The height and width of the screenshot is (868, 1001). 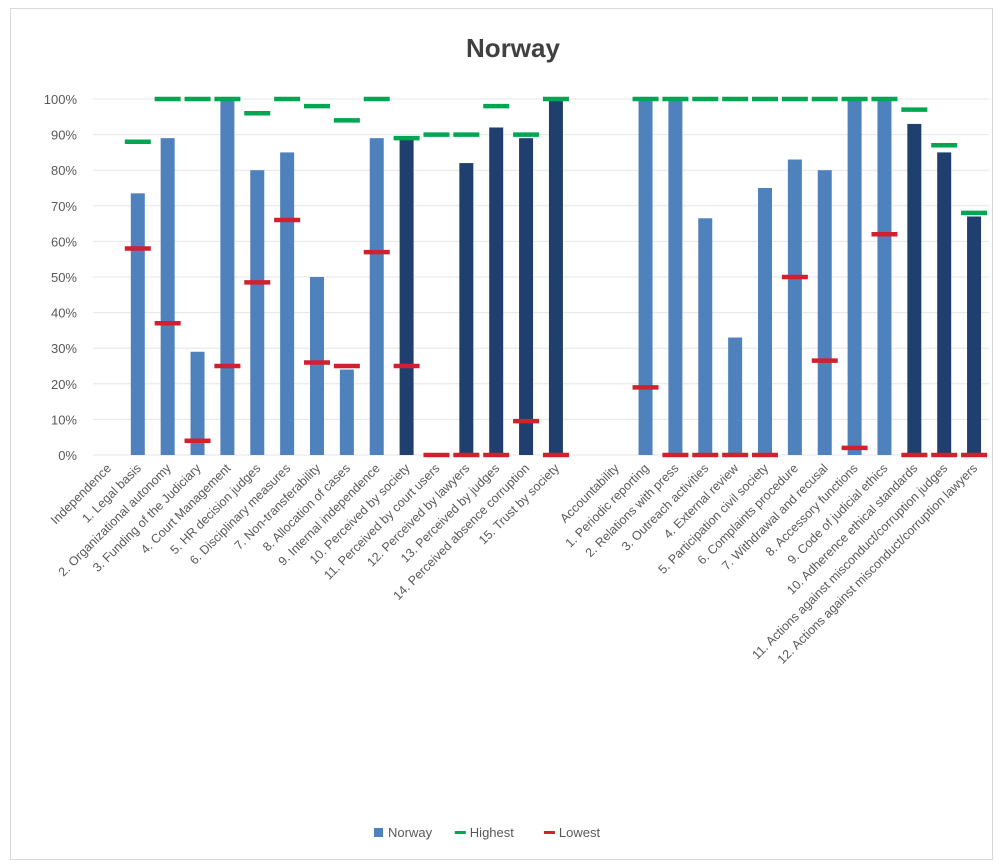 What do you see at coordinates (64, 277) in the screenshot?
I see `y-tick-label: 50%` at bounding box center [64, 277].